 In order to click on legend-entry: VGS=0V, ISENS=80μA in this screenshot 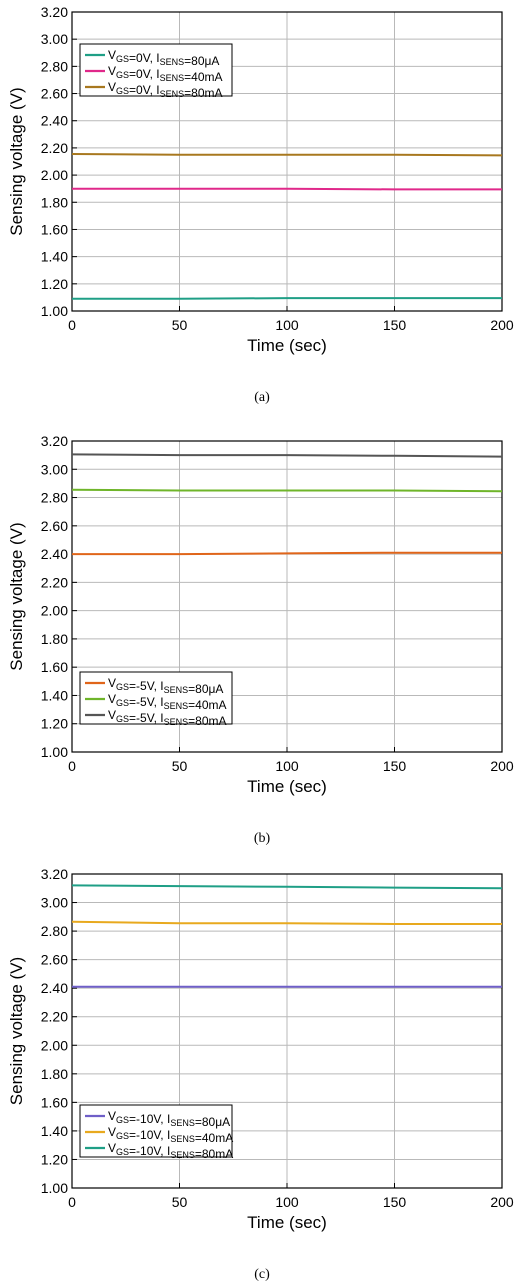, I will do `click(163, 58)`.